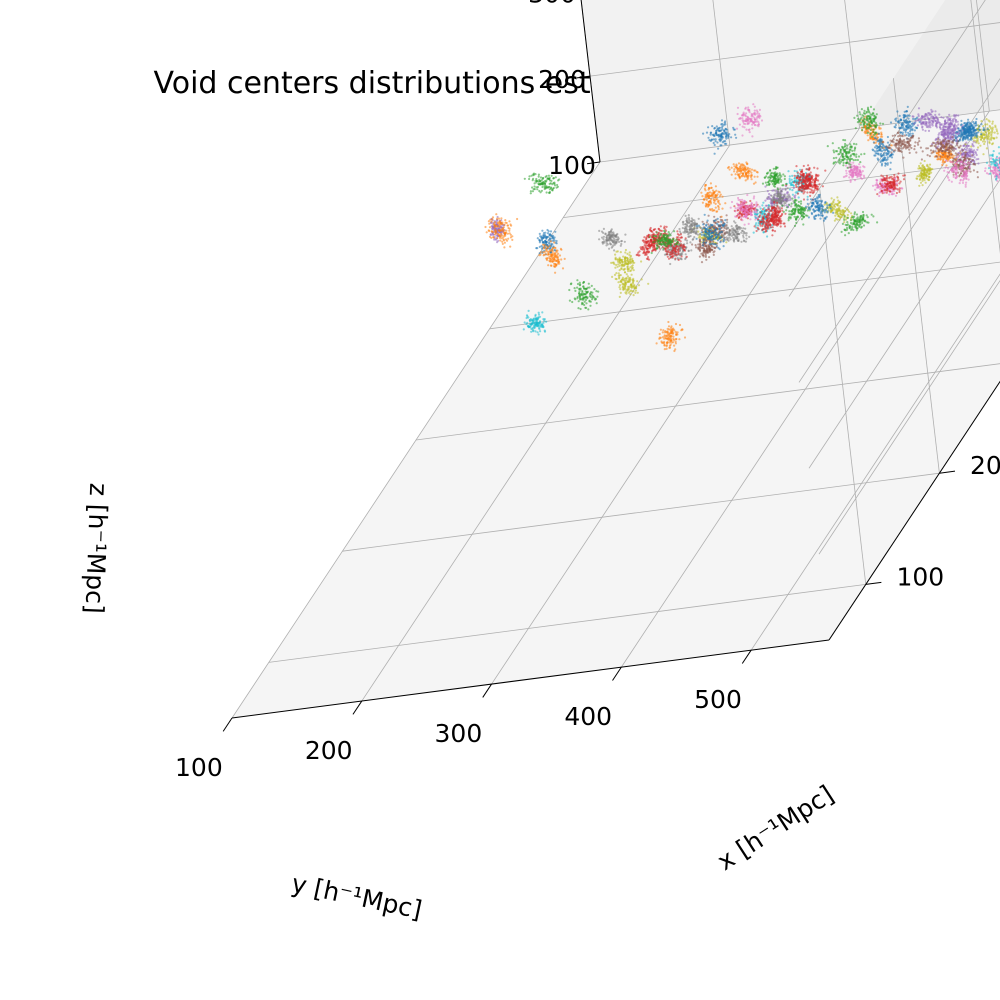 This screenshot has width=1000, height=1000. Describe the element at coordinates (914, 510) in the screenshot. I see `x-axis-line` at that location.